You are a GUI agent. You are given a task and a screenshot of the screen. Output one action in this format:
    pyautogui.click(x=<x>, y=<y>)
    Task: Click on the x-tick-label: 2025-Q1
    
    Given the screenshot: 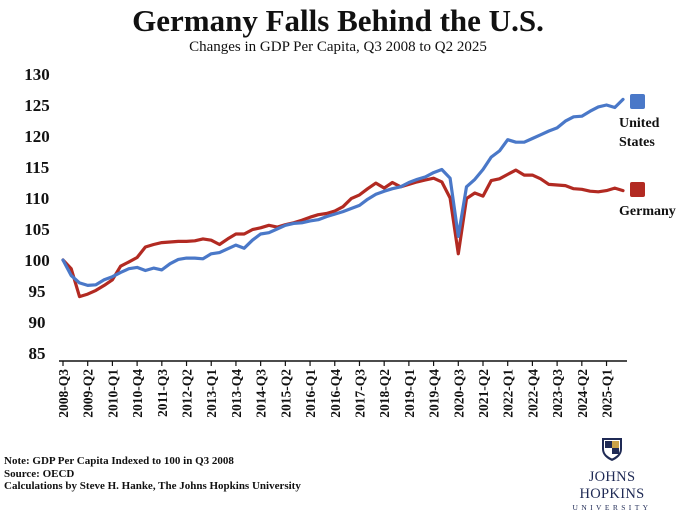 What is the action you would take?
    pyautogui.click(x=607, y=393)
    